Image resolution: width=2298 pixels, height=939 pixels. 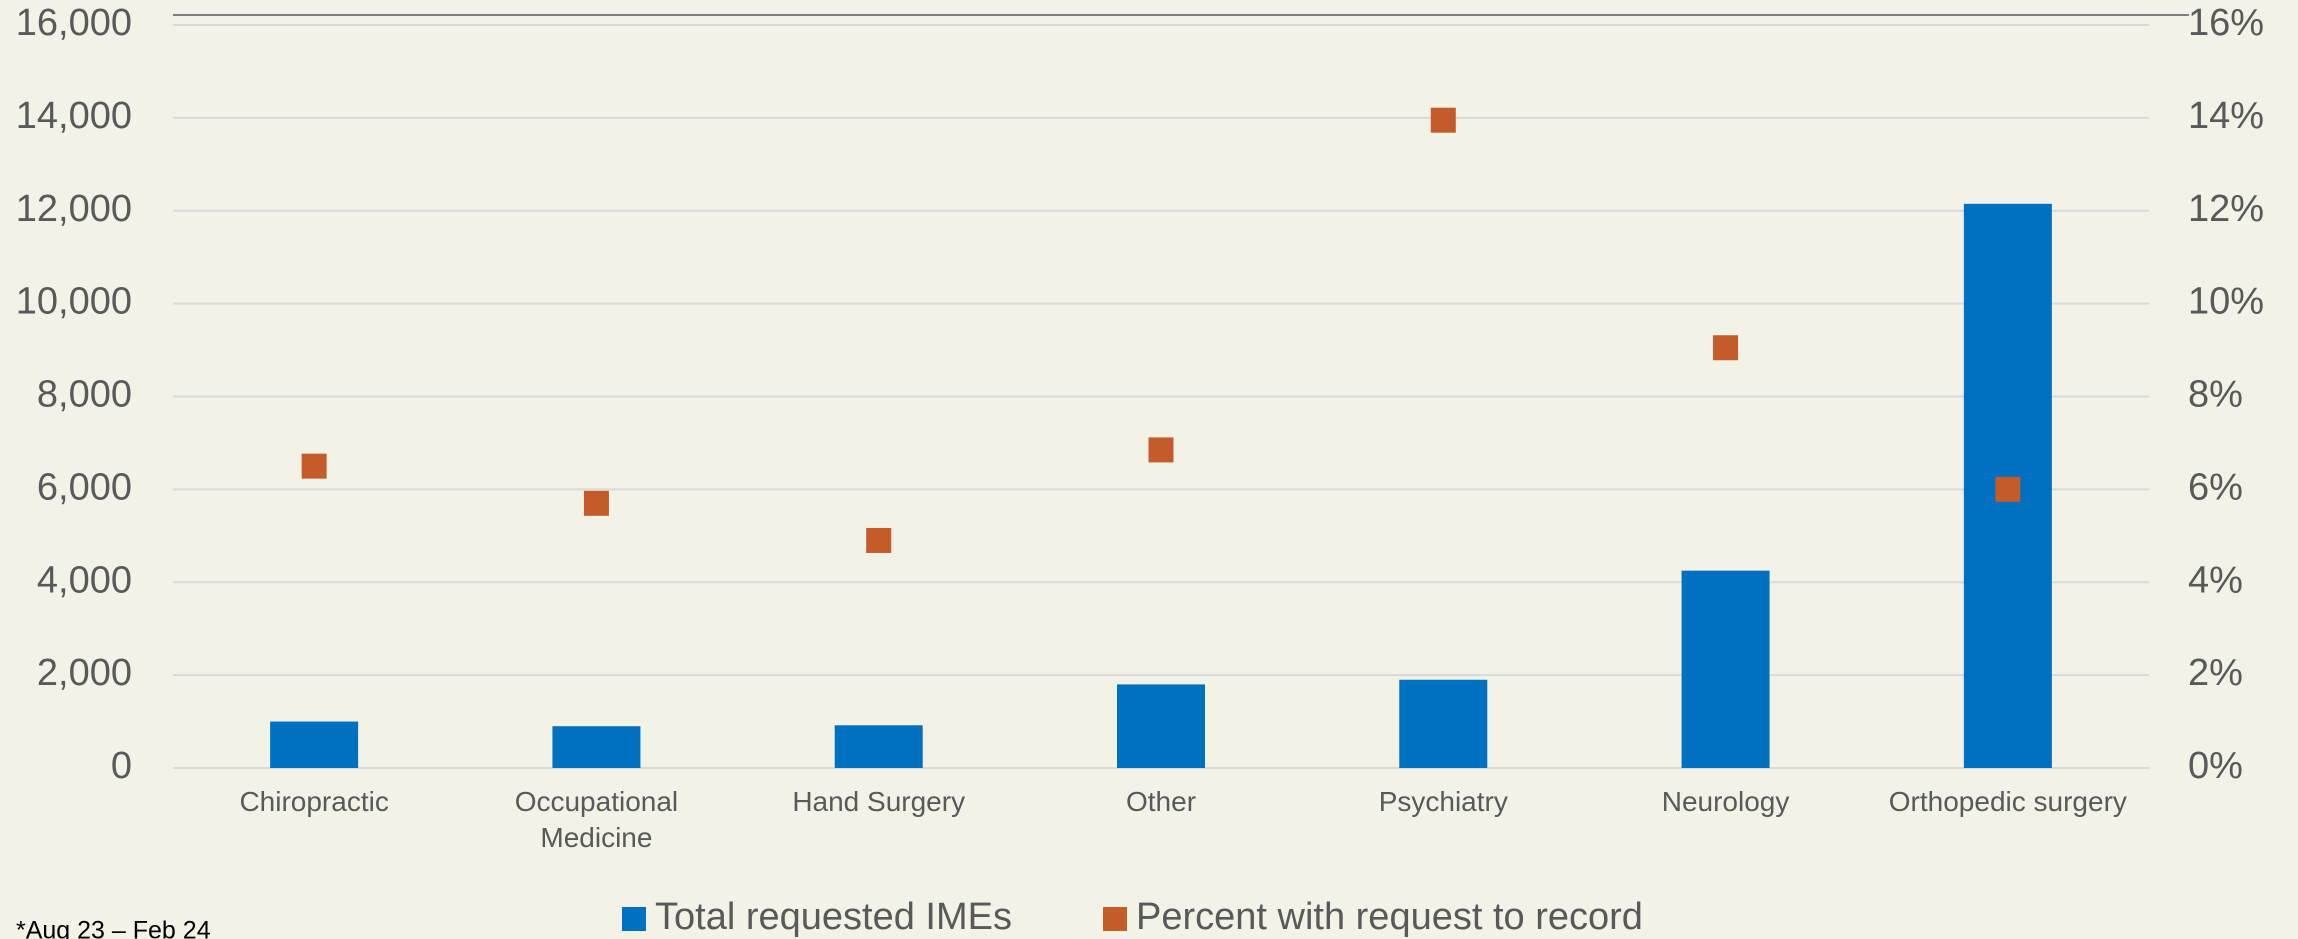 I want to click on y-tick-label: 6,000, so click(x=84, y=487).